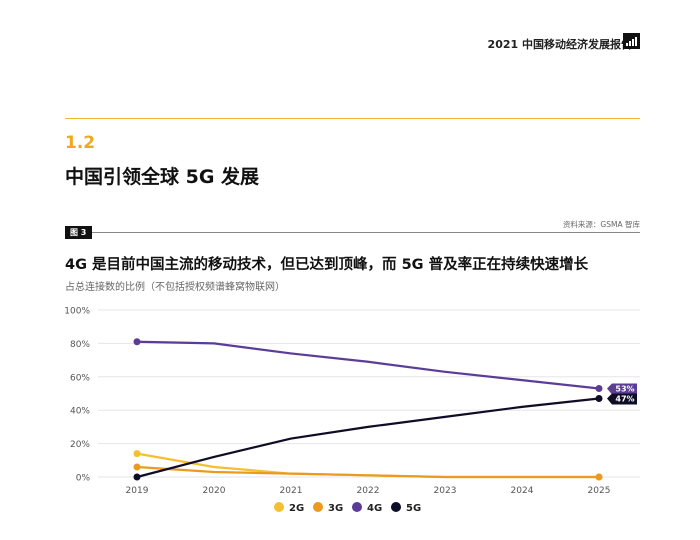  Describe the element at coordinates (367, 472) in the screenshot. I see `series-line-3G` at that location.